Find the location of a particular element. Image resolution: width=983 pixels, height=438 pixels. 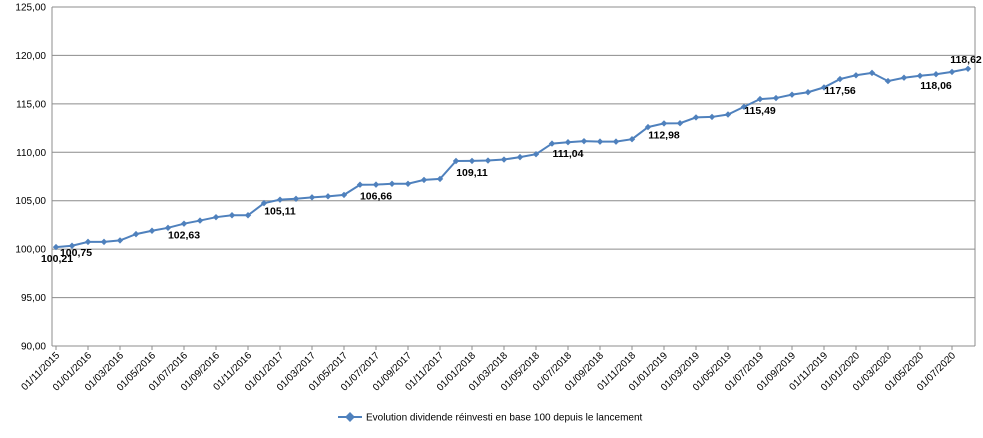

y-tick-label: 120,00 is located at coordinates (30, 56).